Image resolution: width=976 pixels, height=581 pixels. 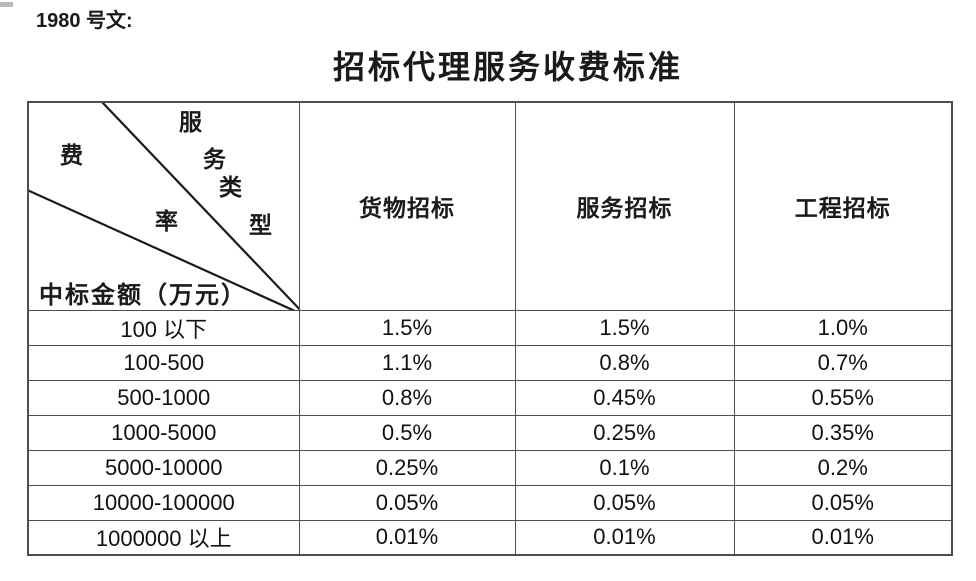 What do you see at coordinates (163, 537) in the screenshot?
I see `amount-range-cell: 1000000 以上` at bounding box center [163, 537].